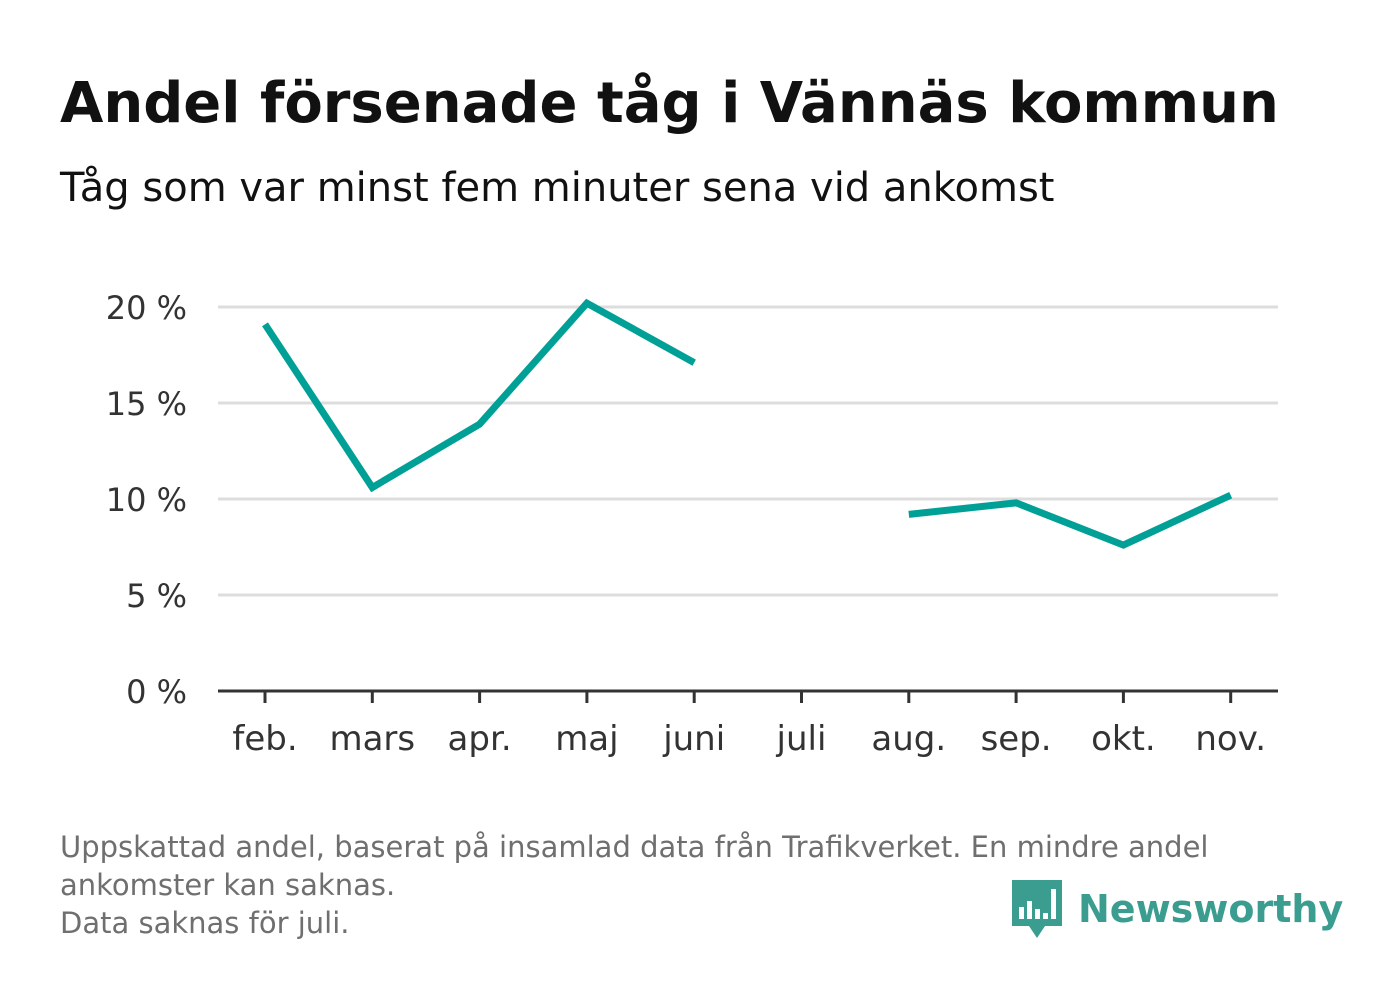 This screenshot has width=1382, height=999. I want to click on y-tick-label: 0 %, so click(156, 692).